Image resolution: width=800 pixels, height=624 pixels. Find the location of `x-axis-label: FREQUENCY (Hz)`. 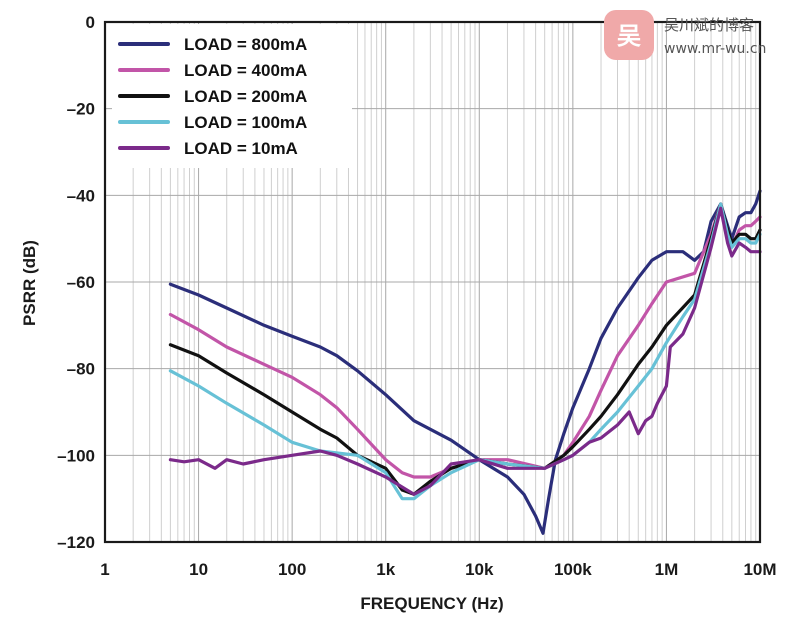

x-axis-label: FREQUENCY (Hz) is located at coordinates (431, 603).